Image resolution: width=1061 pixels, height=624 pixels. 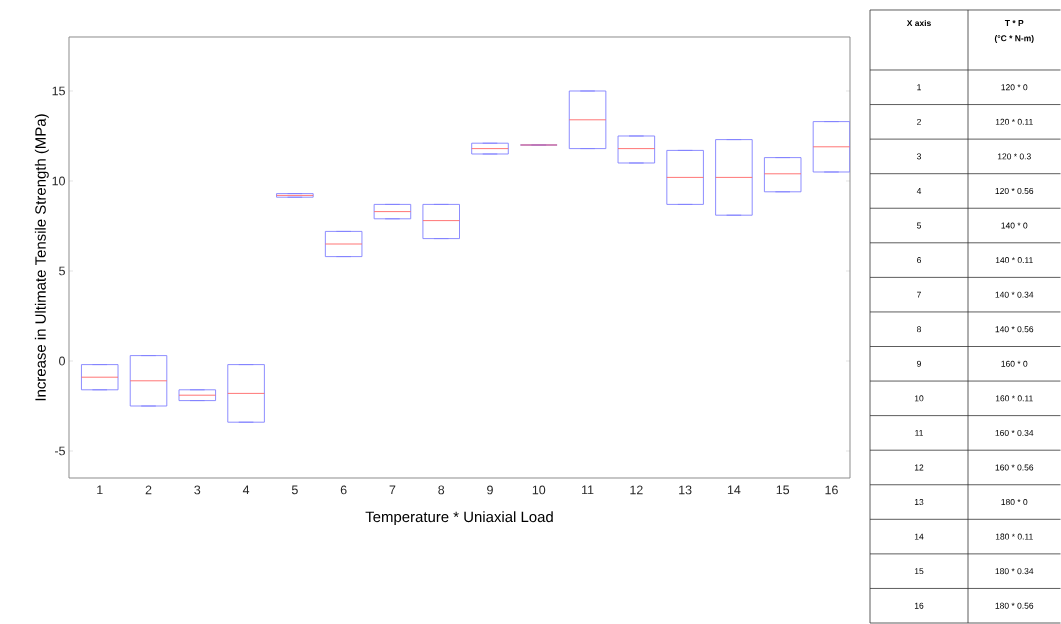 What do you see at coordinates (1014, 260) in the screenshot?
I see `text: 140 * 0.11` at bounding box center [1014, 260].